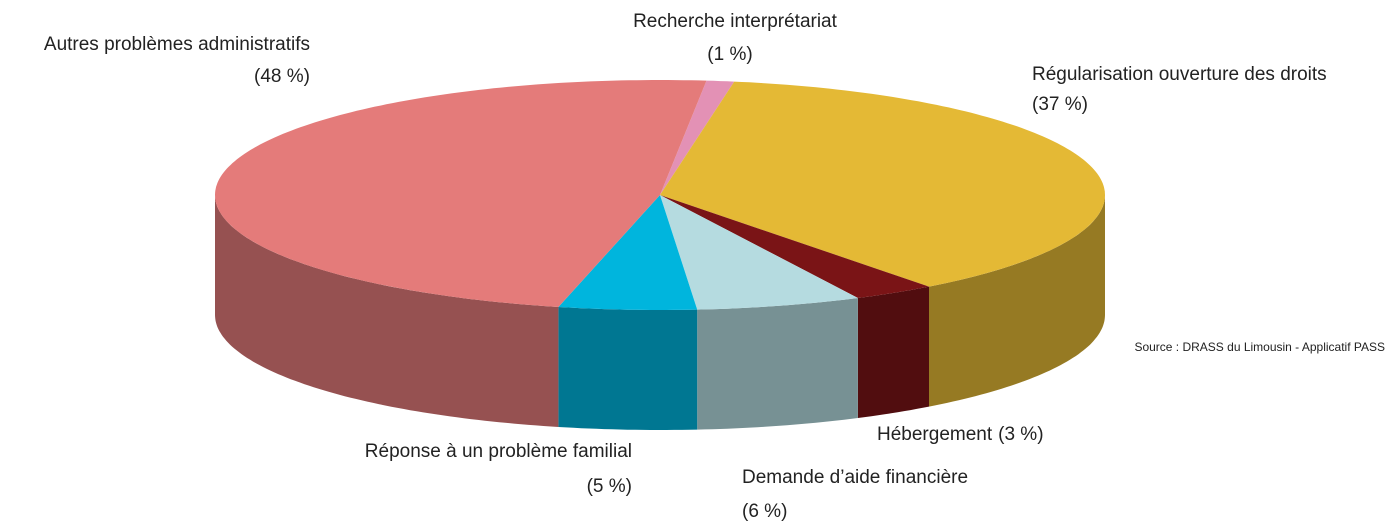  I want to click on slice-label: Hébergement (3 %), so click(960, 434).